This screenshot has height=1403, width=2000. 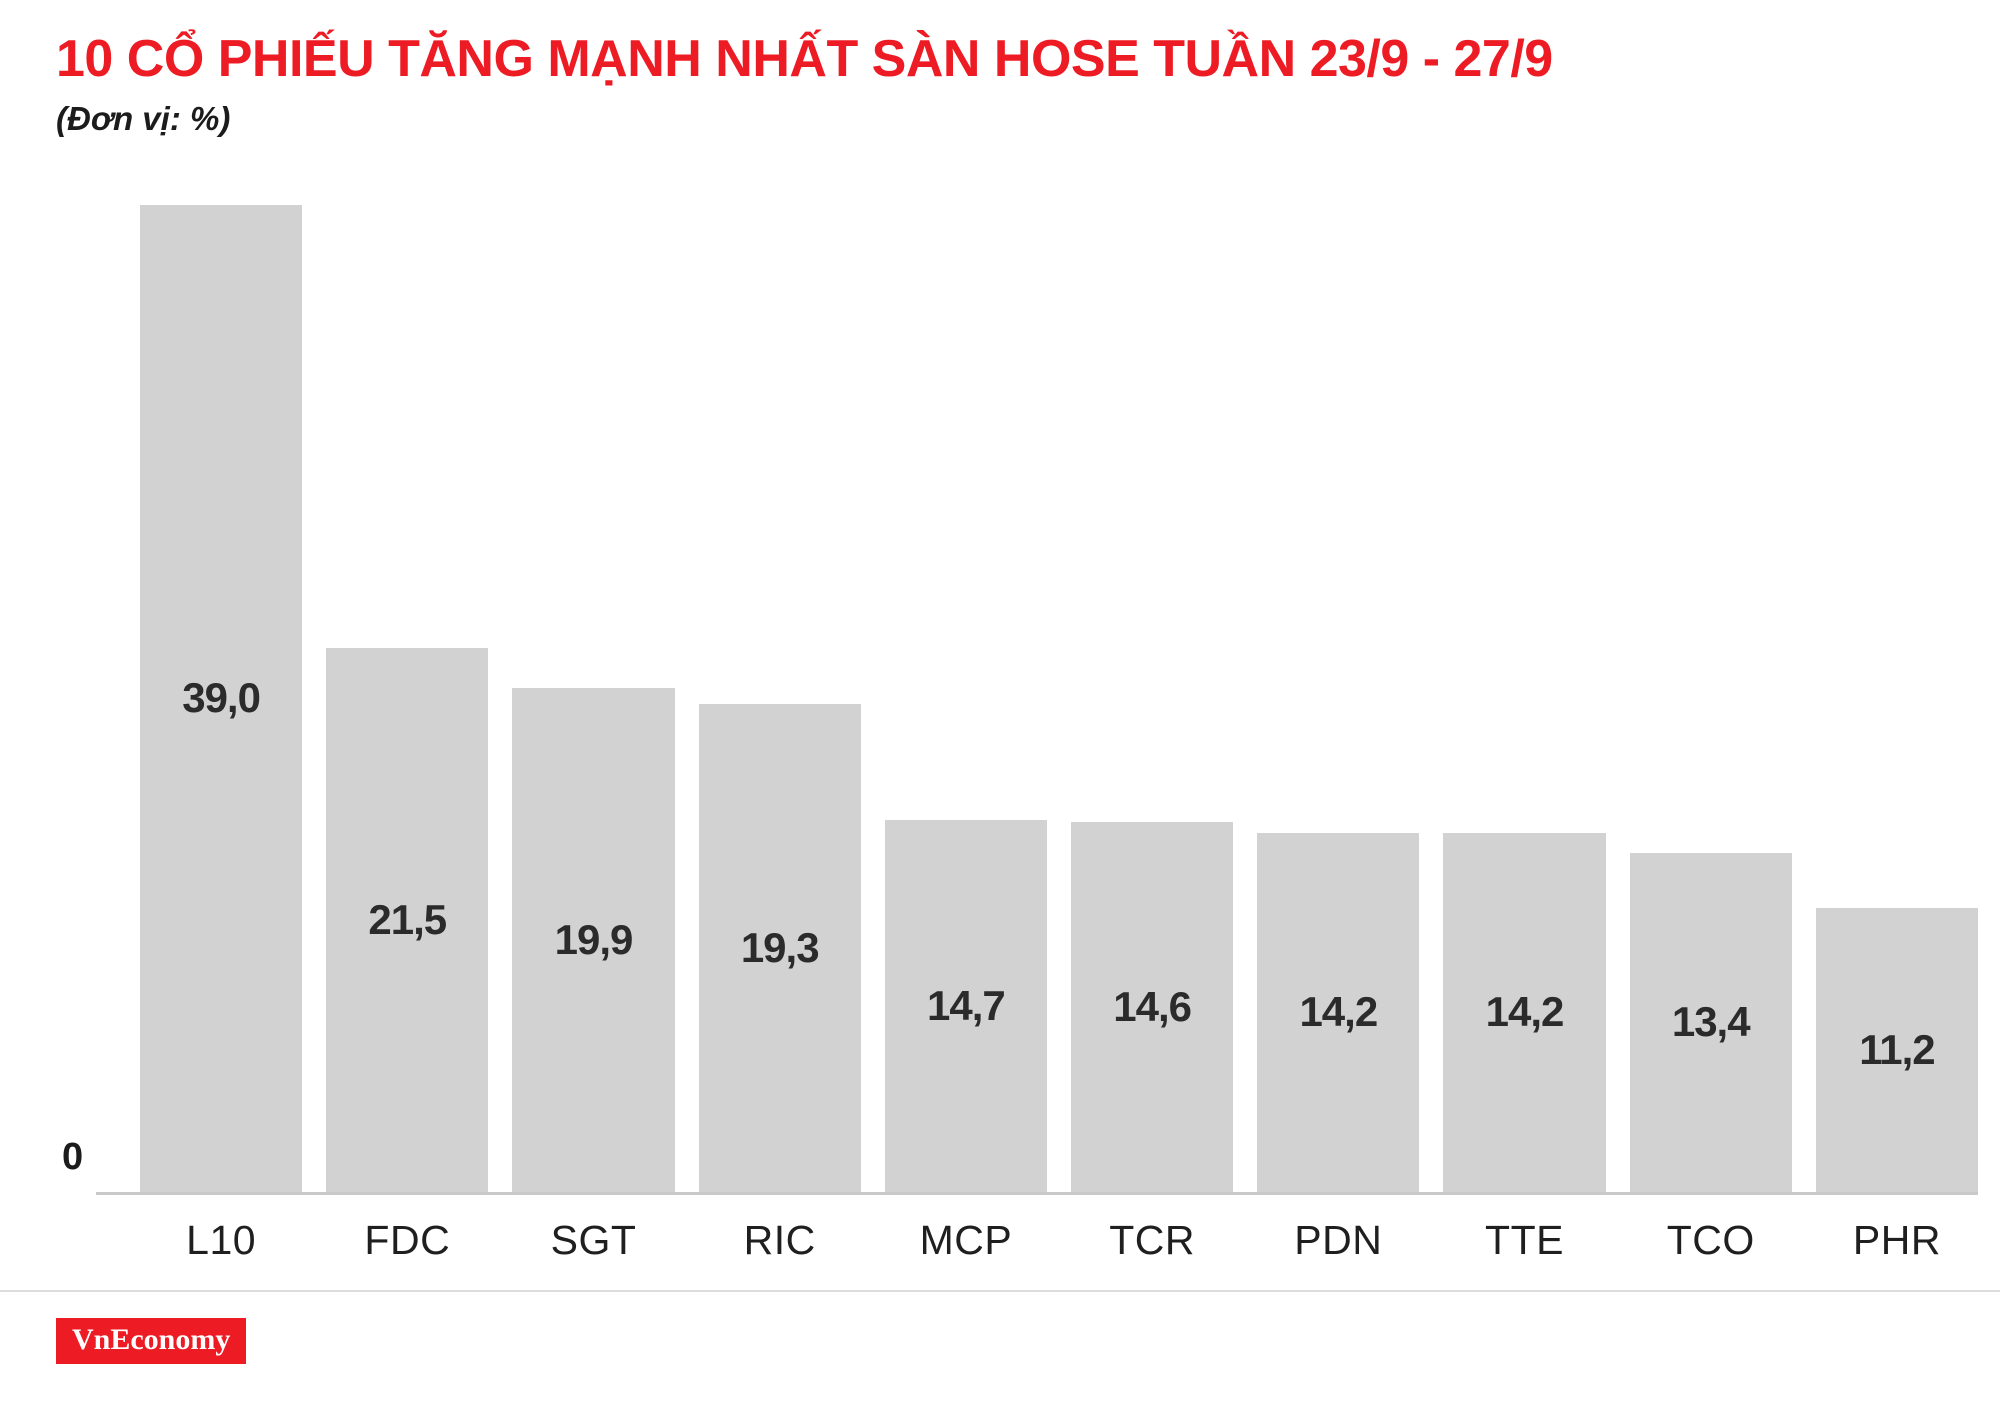 What do you see at coordinates (1338, 1239) in the screenshot?
I see `x-axis-label-PDN: PDN` at bounding box center [1338, 1239].